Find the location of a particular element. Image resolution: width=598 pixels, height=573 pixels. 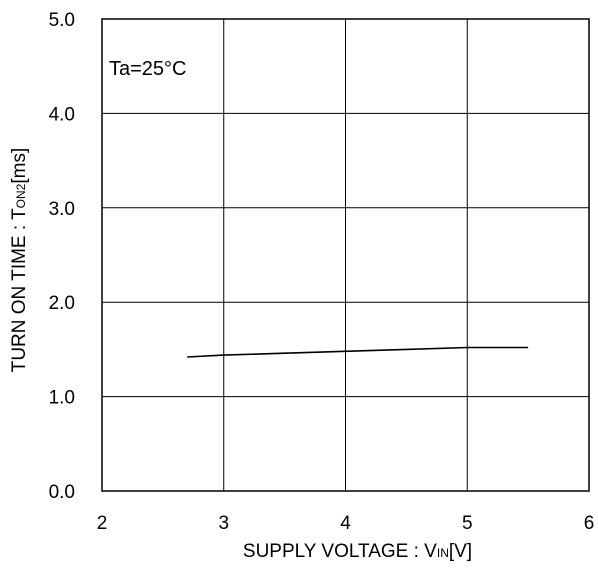

series-layer is located at coordinates (358, 352).